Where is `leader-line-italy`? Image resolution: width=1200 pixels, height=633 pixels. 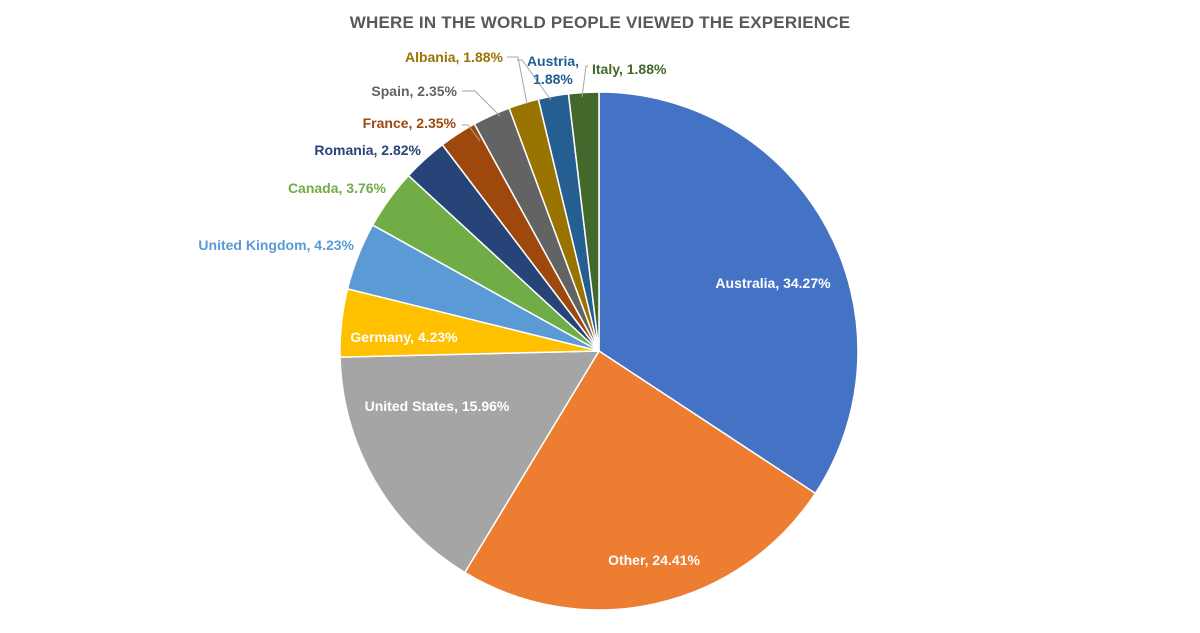
leader-line-italy is located at coordinates (584, 81).